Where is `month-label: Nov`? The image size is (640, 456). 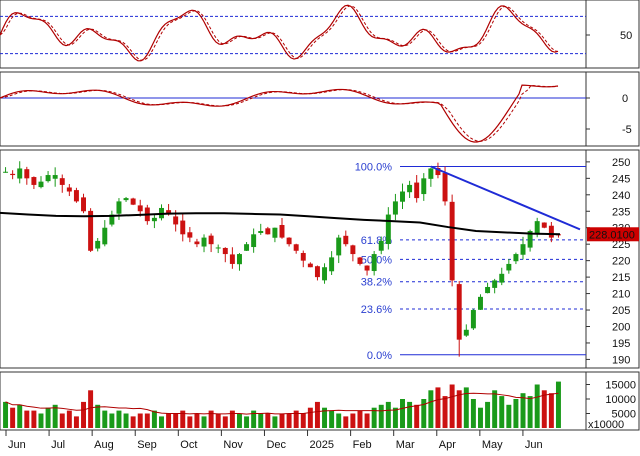
month-label: Nov is located at coordinates (233, 445).